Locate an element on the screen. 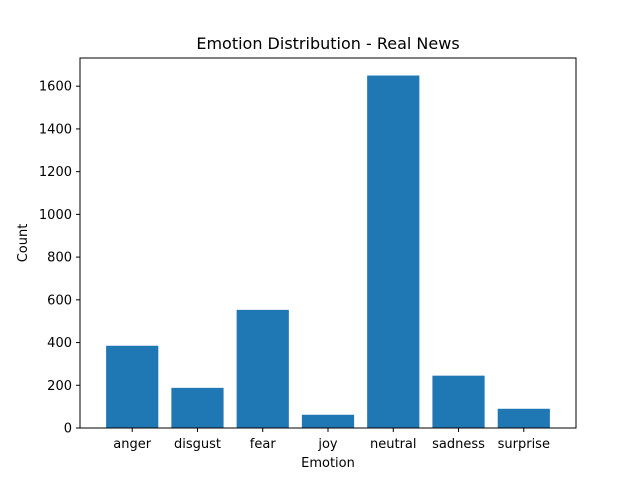 The width and height of the screenshot is (640, 480). x-tick-label: sadness is located at coordinates (458, 444).